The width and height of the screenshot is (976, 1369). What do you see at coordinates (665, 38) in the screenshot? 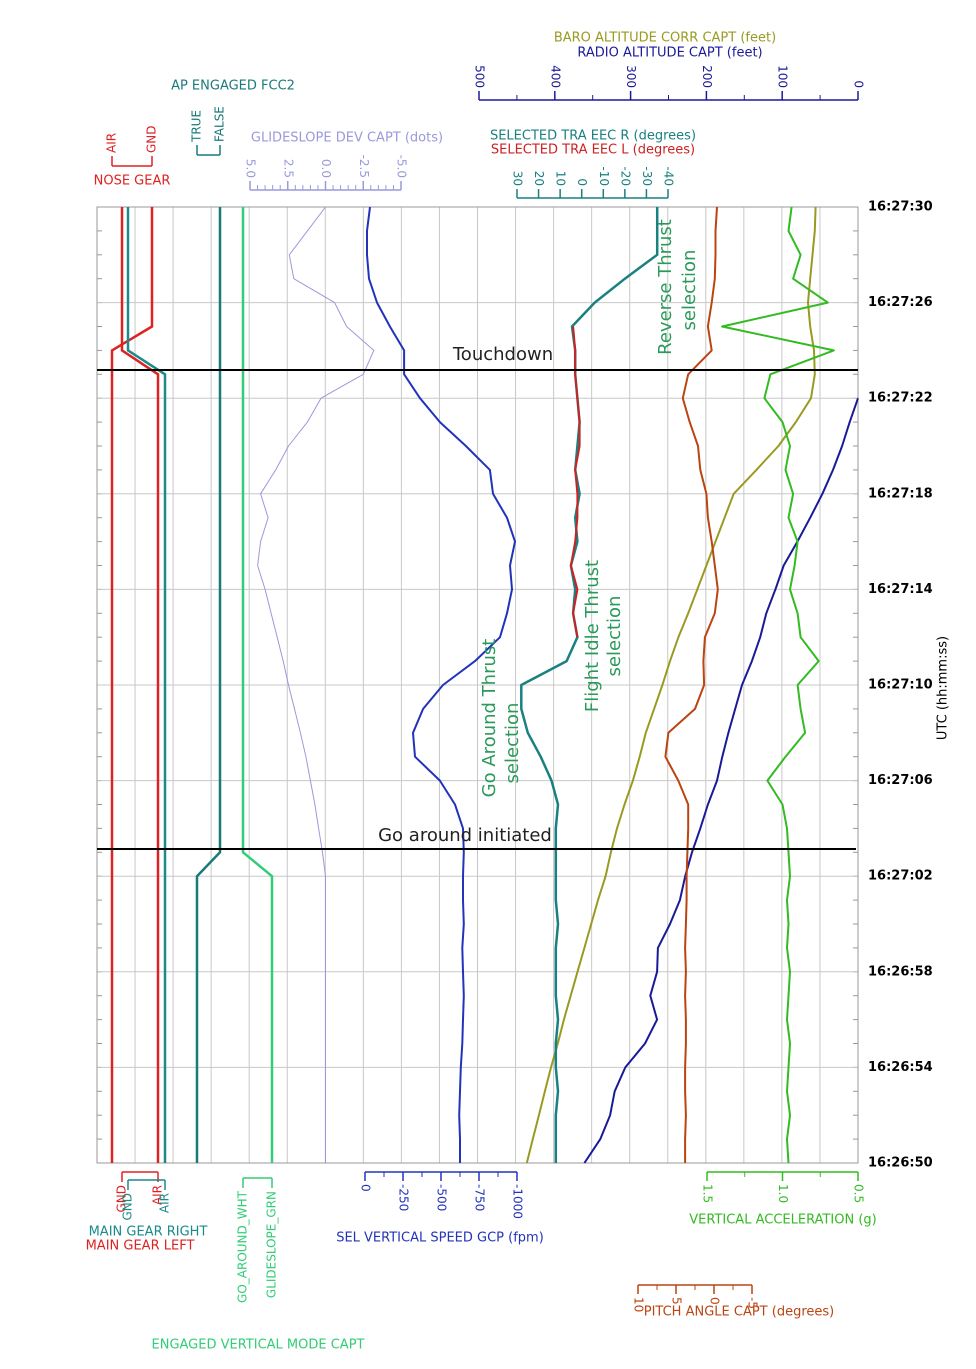
I see `axis-title: BARO ALTITUDE CORR CAPT (feet)` at bounding box center [665, 38].